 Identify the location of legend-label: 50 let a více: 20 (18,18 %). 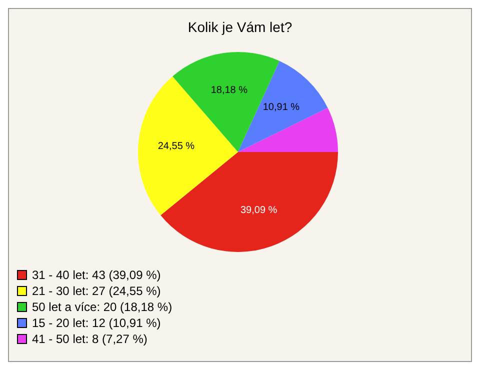
(102, 307).